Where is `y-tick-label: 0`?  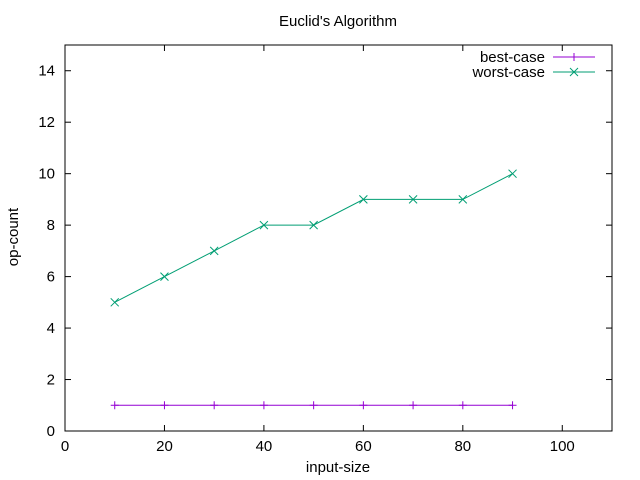 y-tick-label: 0 is located at coordinates (51, 431).